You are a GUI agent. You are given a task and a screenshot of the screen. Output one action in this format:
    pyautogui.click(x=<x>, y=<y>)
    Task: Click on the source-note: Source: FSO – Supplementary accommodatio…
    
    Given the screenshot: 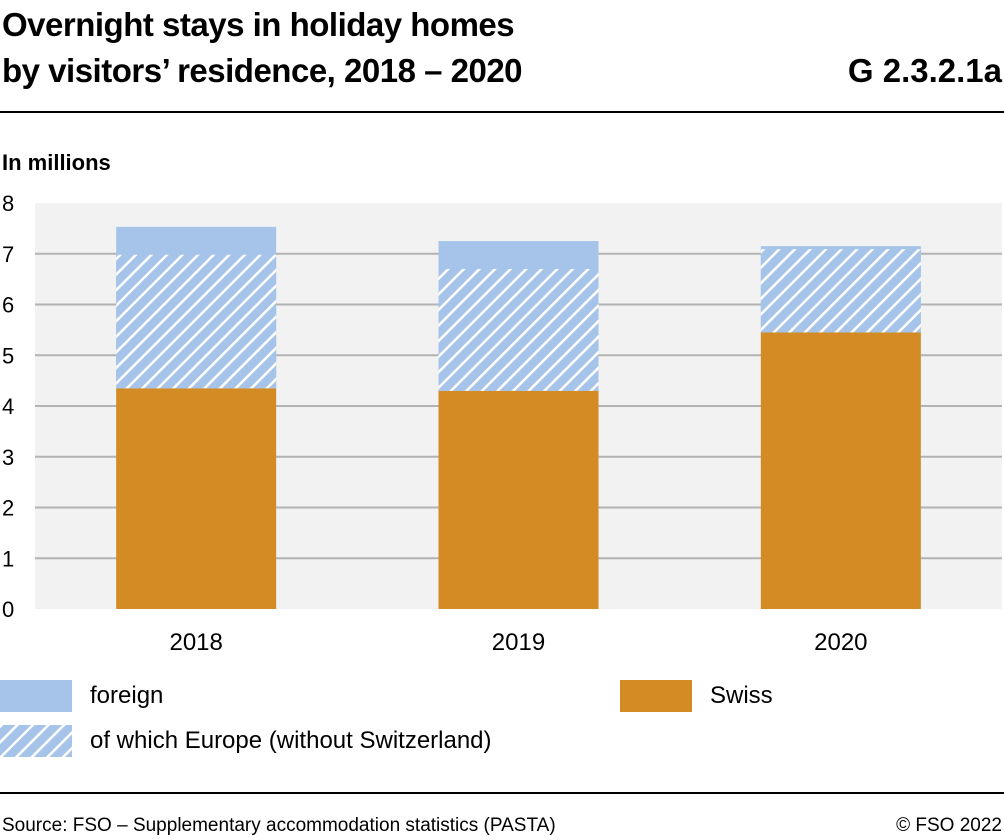 What is the action you would take?
    pyautogui.click(x=279, y=825)
    